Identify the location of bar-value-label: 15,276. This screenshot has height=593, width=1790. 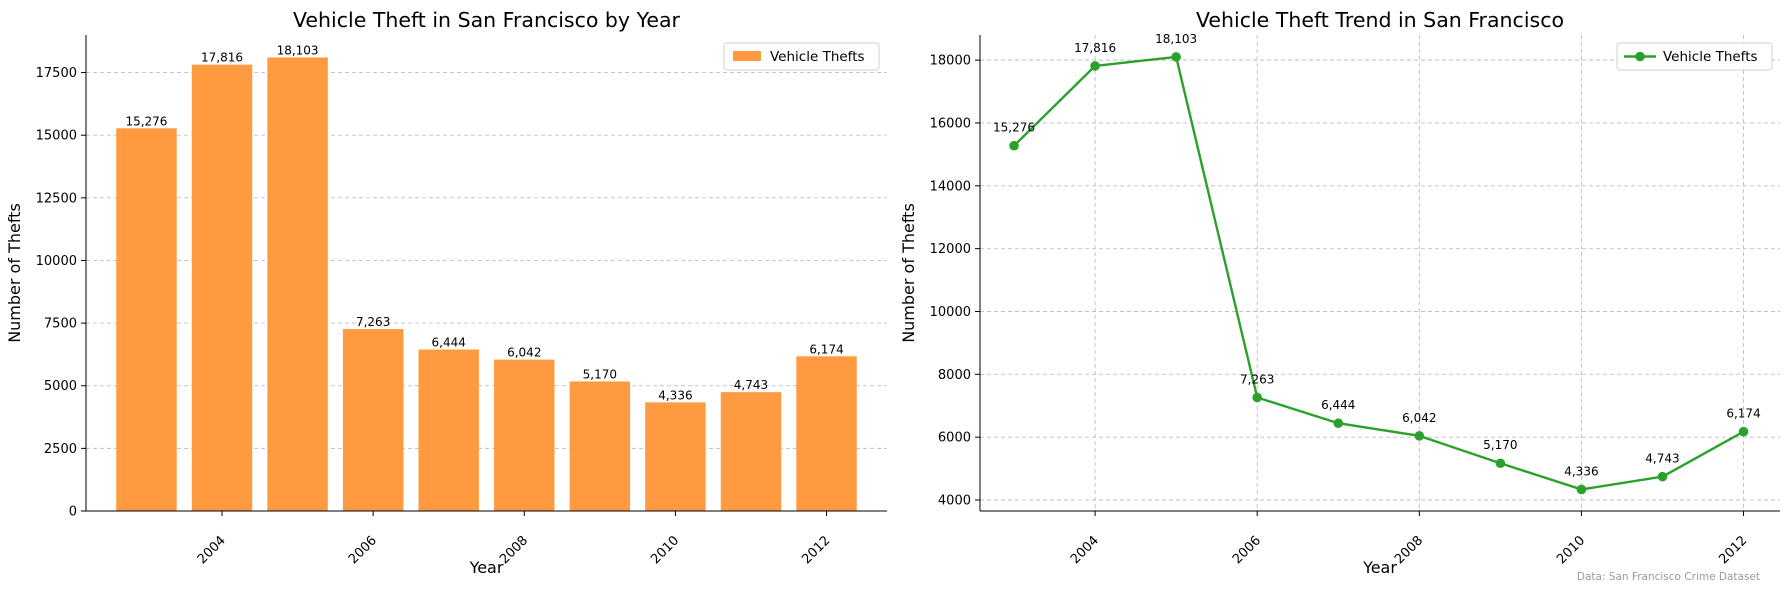
(146, 121).